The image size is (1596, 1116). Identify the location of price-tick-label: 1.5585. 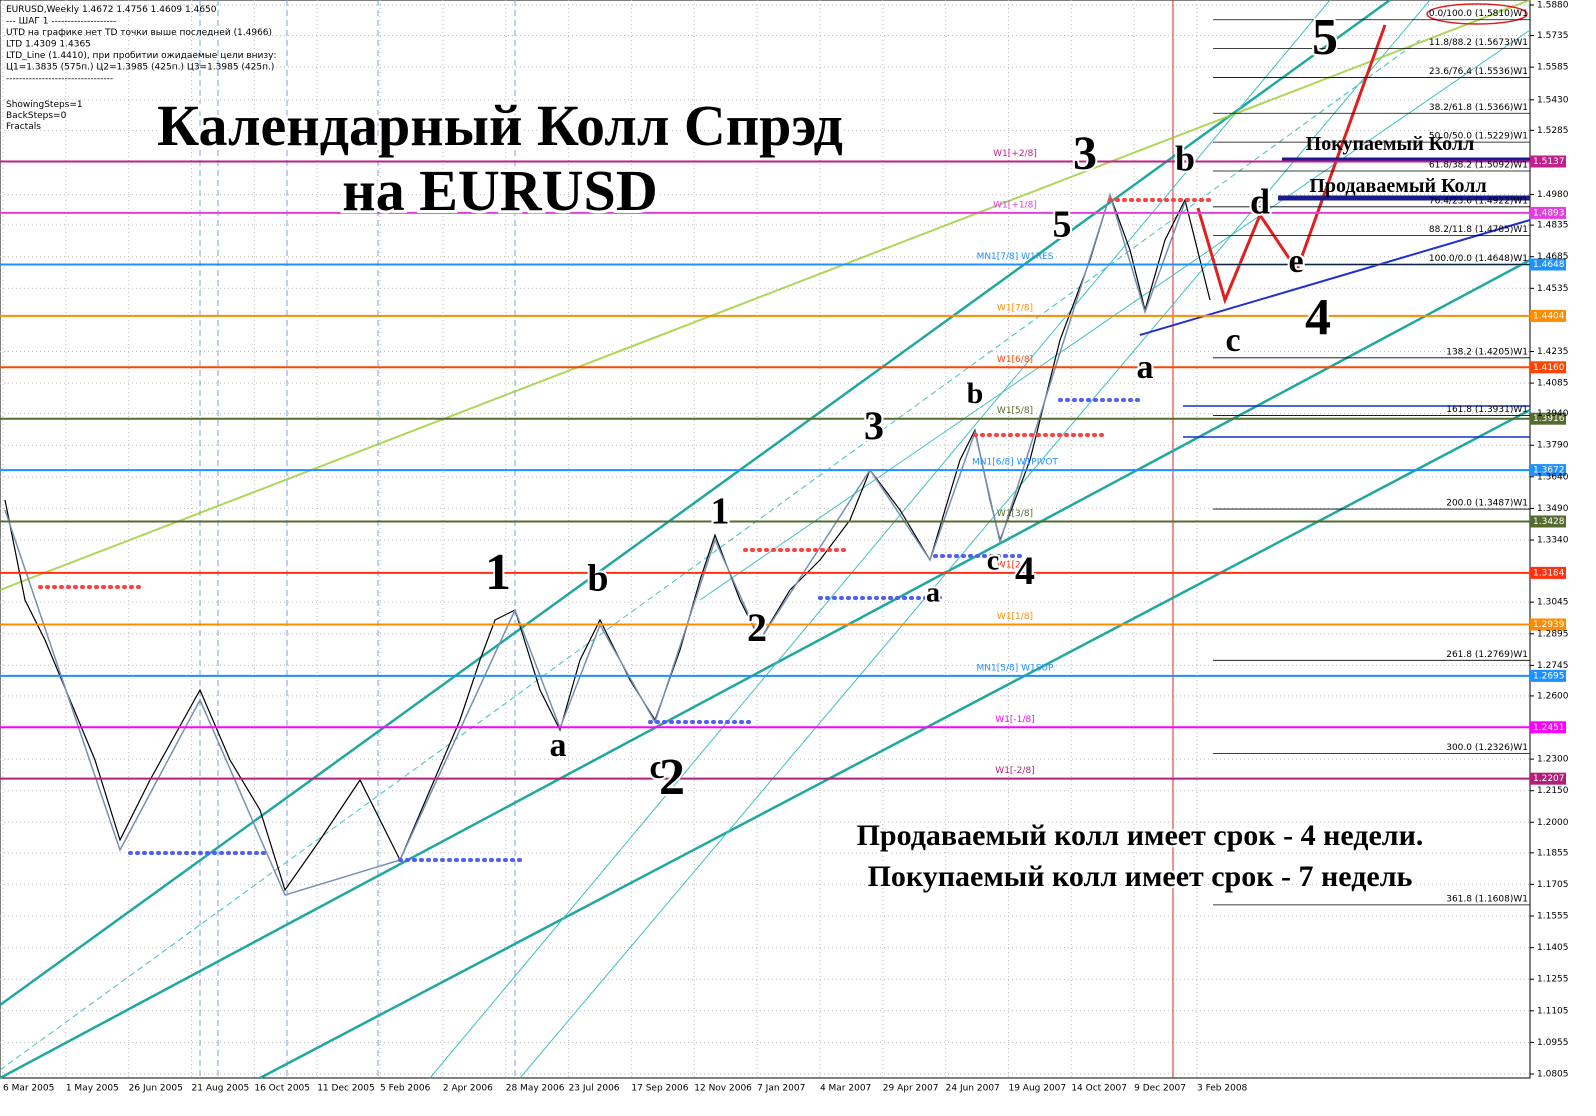
(1553, 68).